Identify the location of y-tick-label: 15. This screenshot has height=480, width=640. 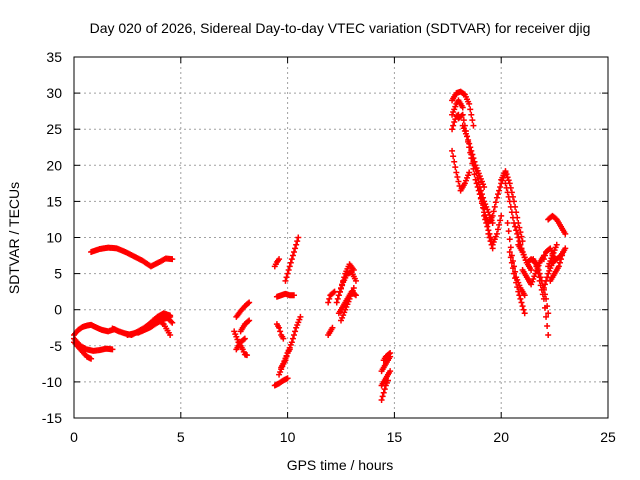
(54, 201).